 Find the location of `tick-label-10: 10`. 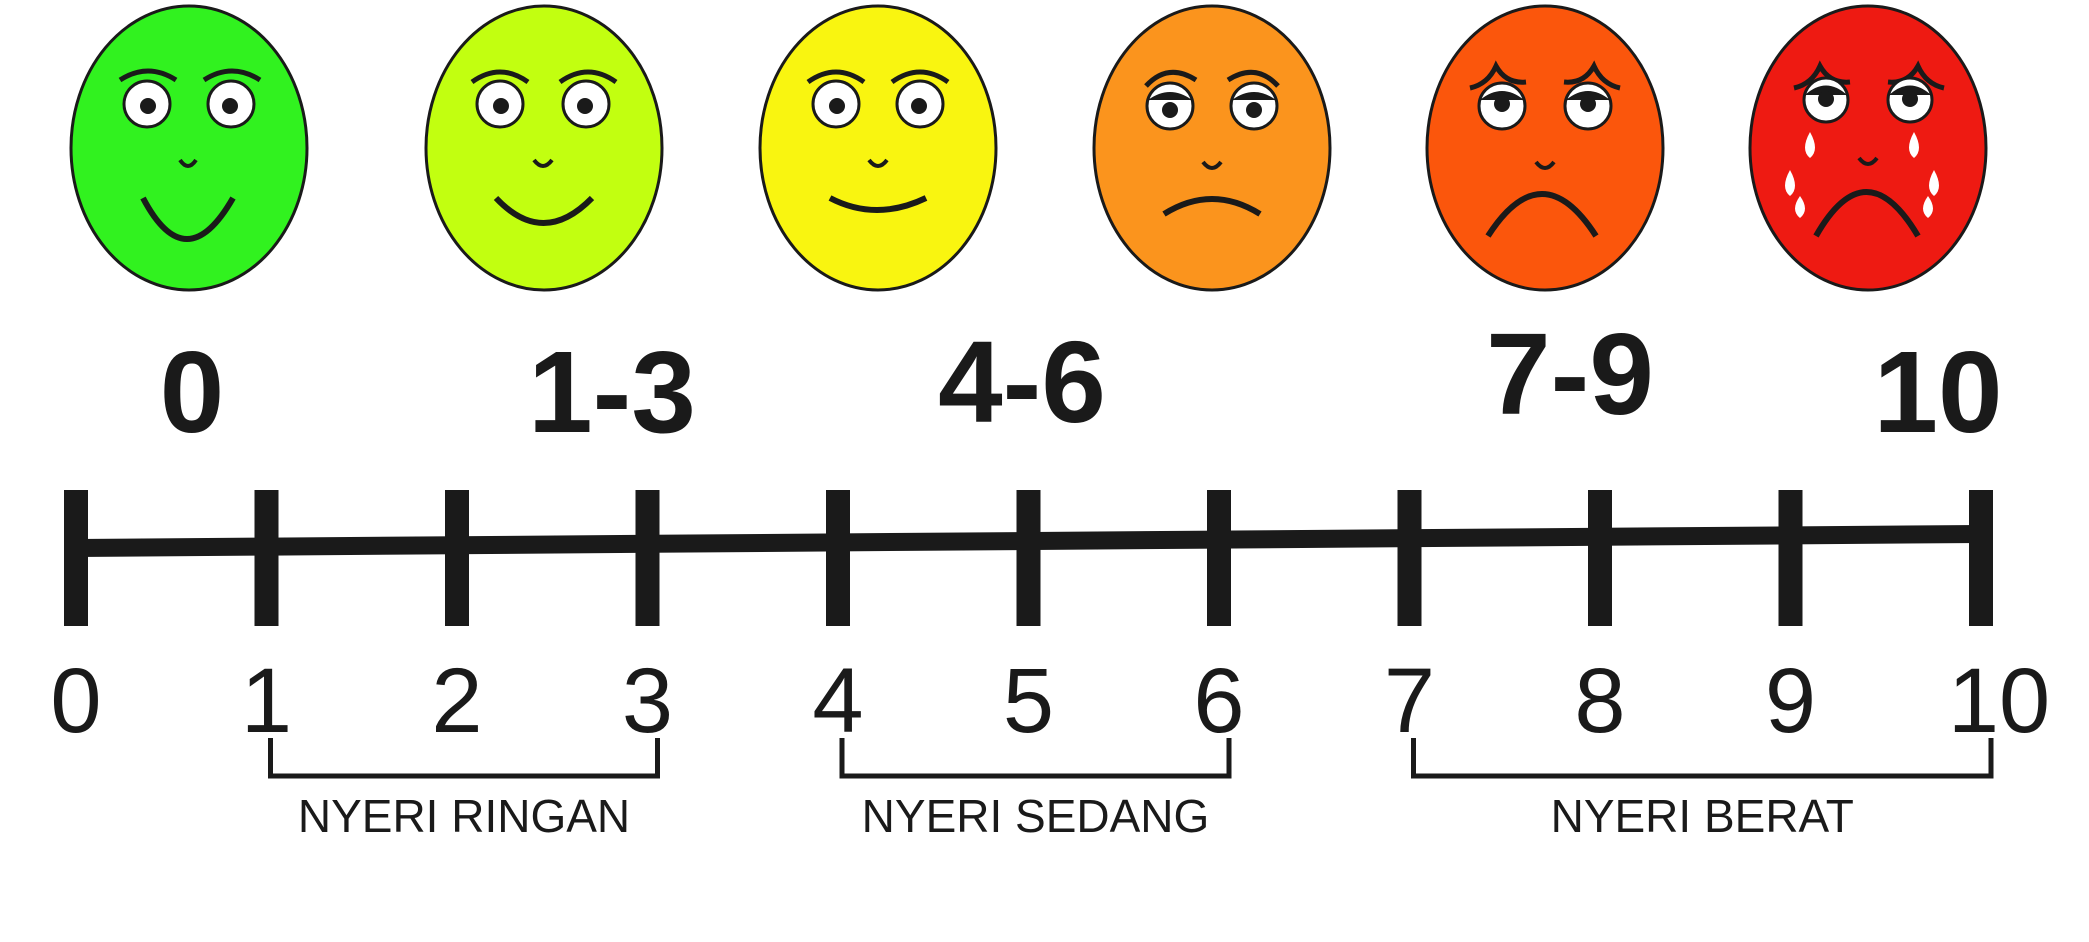

tick-label-10: 10 is located at coordinates (1999, 701).